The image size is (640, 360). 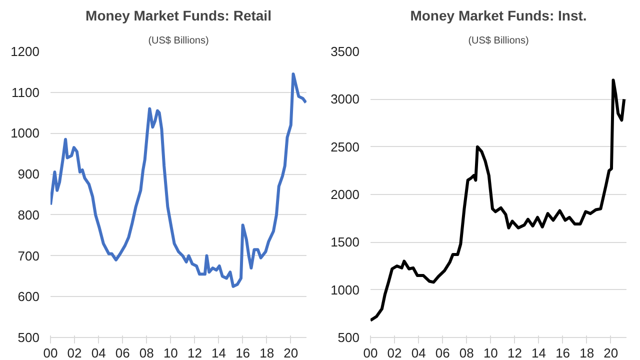 I want to click on y-tick-label: 900, so click(x=29, y=174).